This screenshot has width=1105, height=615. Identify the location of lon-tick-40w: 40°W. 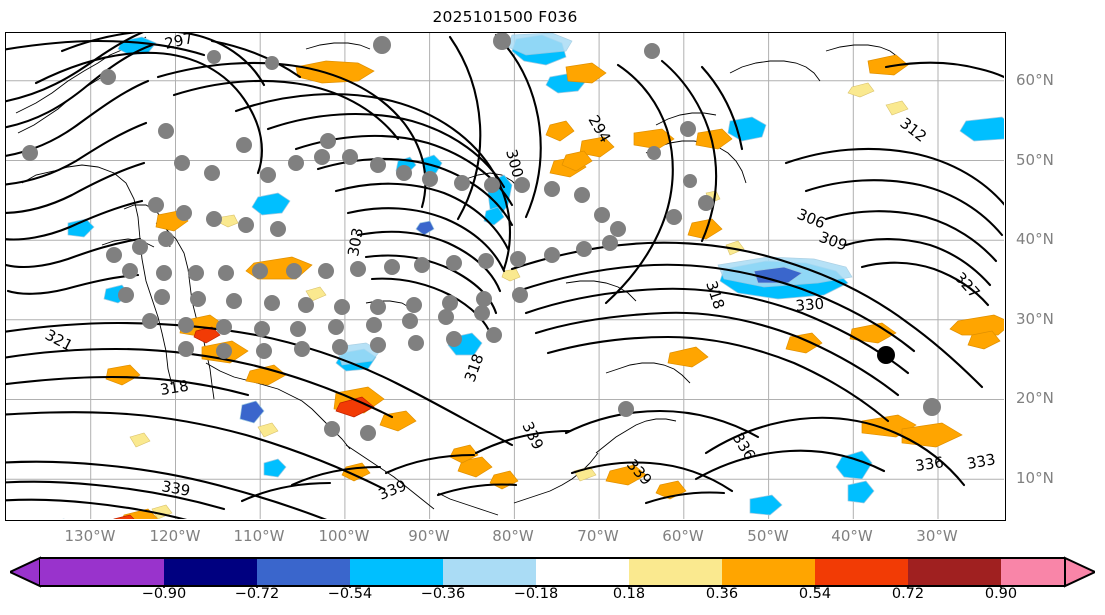
(852, 536).